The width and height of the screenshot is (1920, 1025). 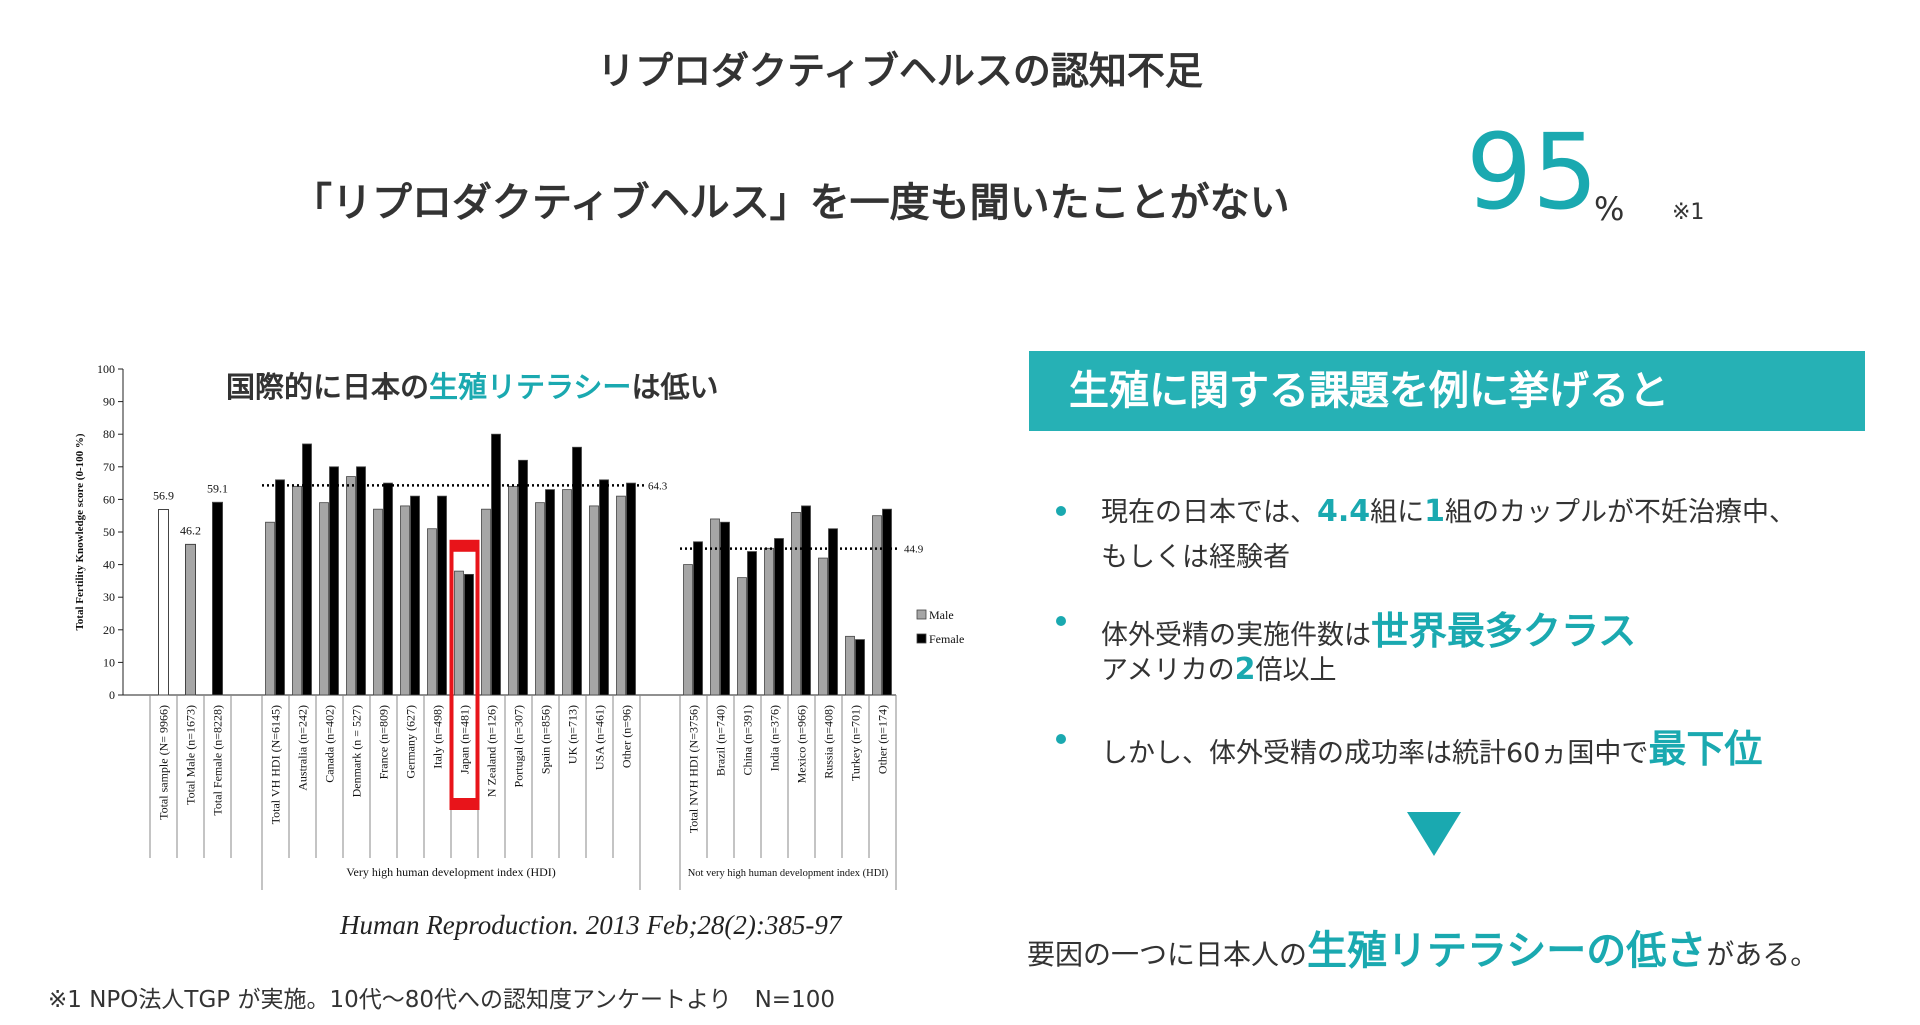 What do you see at coordinates (675, 387) in the screenshot?
I see `chart-title-run: は低い` at bounding box center [675, 387].